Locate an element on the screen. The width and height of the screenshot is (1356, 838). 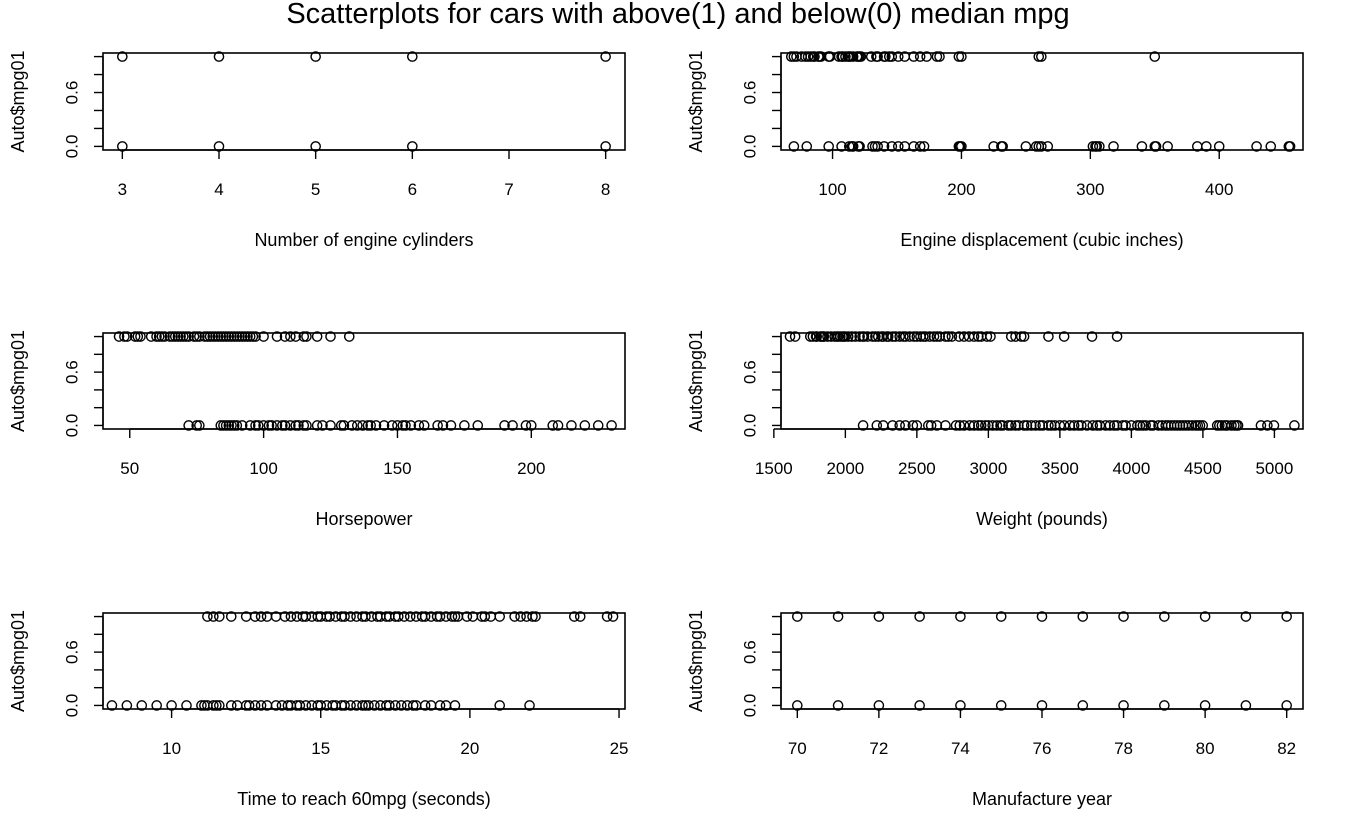
x-tick-label: 15 is located at coordinates (320, 748).